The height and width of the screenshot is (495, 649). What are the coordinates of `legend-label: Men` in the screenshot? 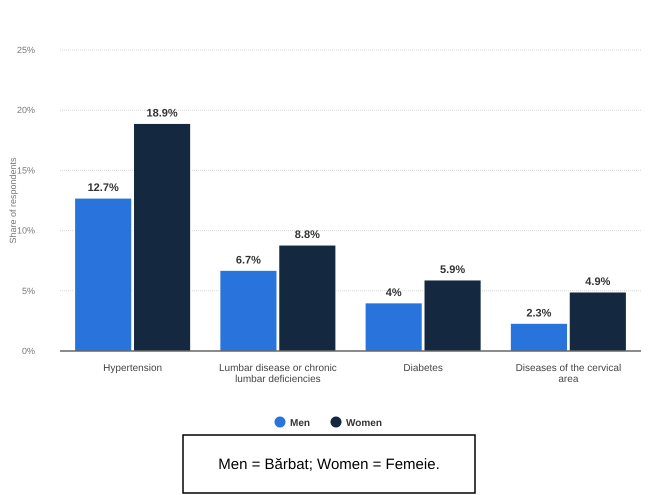 It's located at (300, 423).